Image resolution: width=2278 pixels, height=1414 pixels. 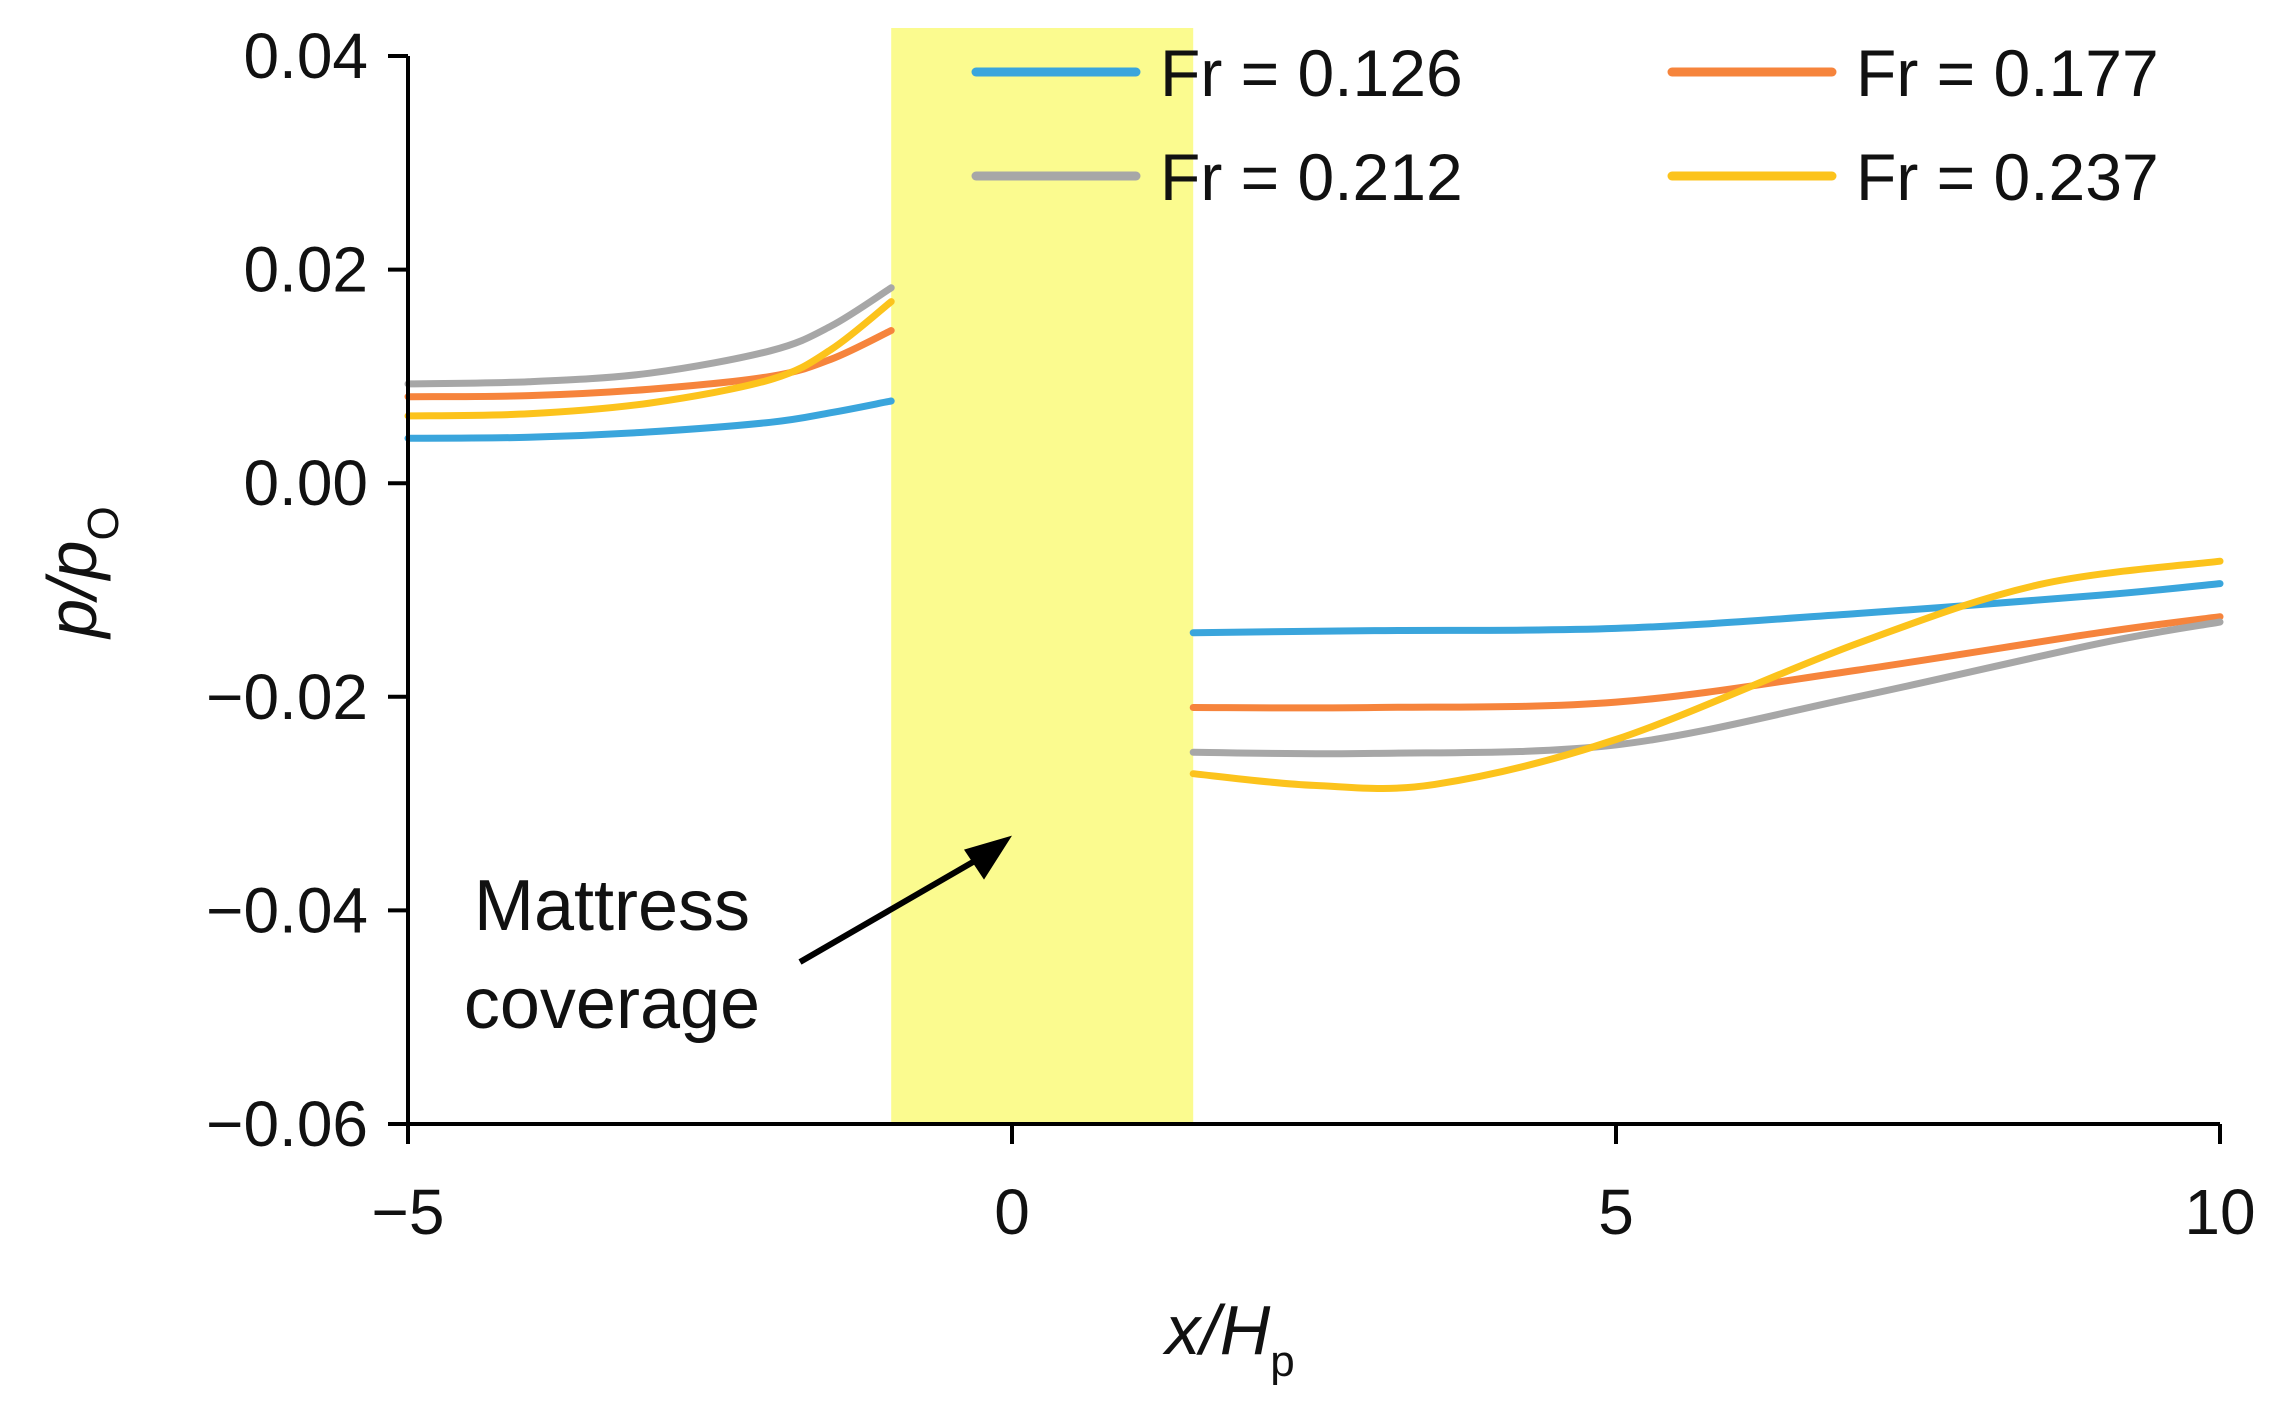 What do you see at coordinates (1311, 73) in the screenshot?
I see `legend-label-1: Fr = 0.126` at bounding box center [1311, 73].